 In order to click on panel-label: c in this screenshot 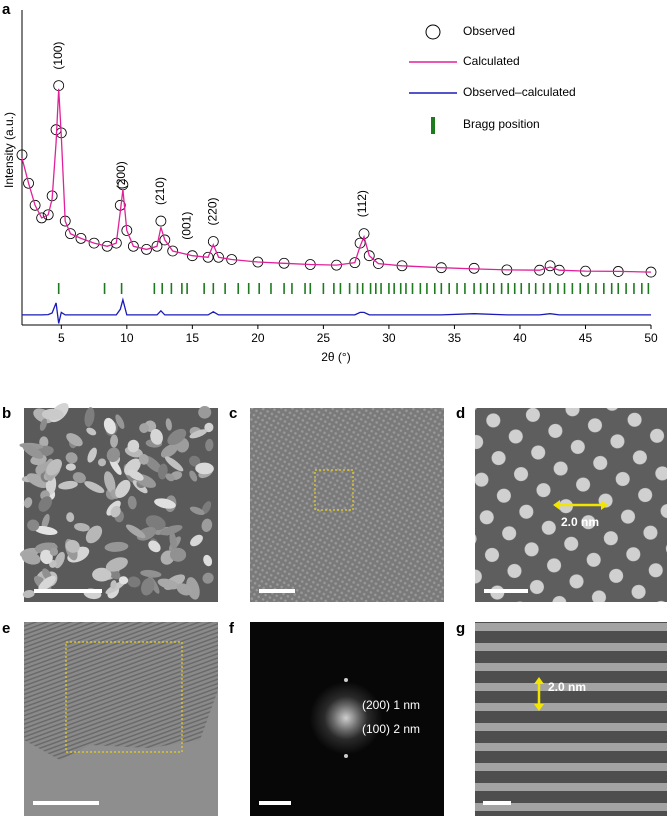, I will do `click(233, 413)`.